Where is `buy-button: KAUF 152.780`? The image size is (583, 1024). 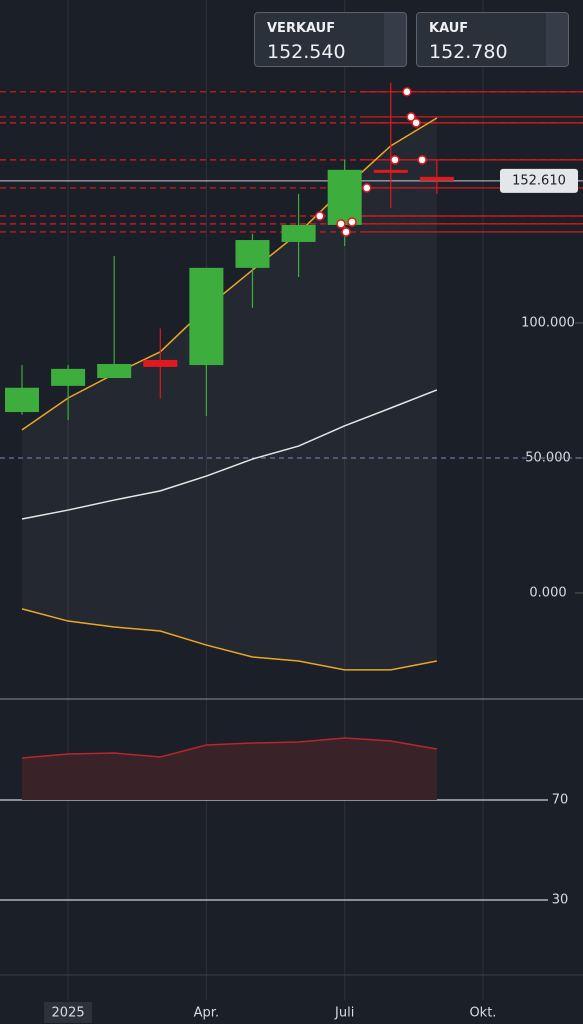 buy-button: KAUF 152.780 is located at coordinates (492, 39).